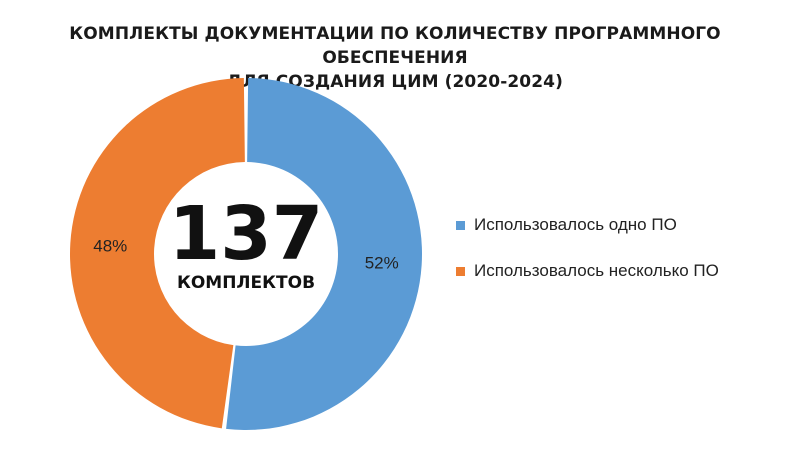 Image resolution: width=790 pixels, height=453 pixels. I want to click on legend-item-multiple-software: Использовалось несколько ПО, so click(587, 271).